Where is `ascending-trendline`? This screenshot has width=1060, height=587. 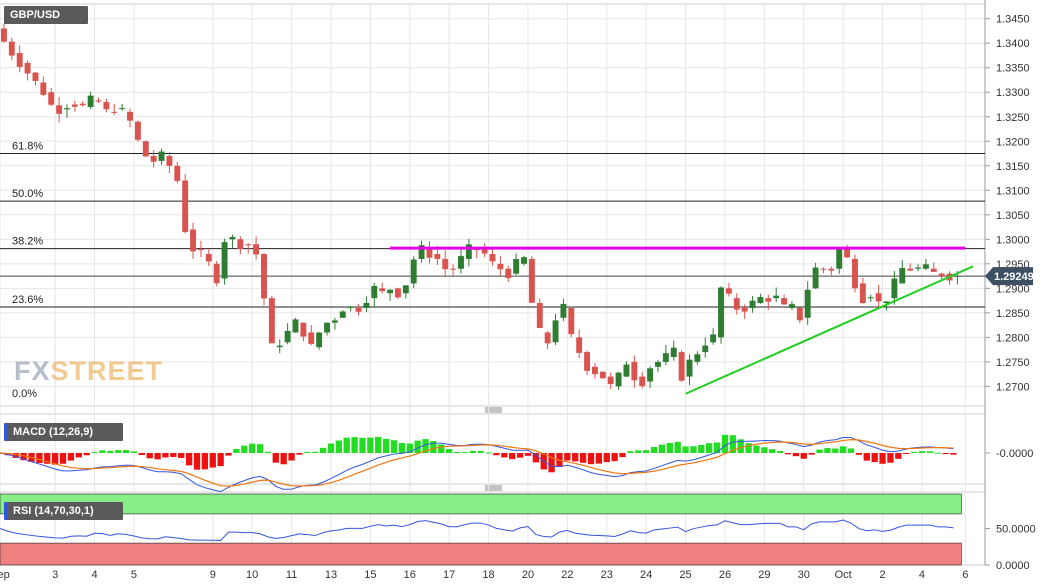
ascending-trendline is located at coordinates (829, 330).